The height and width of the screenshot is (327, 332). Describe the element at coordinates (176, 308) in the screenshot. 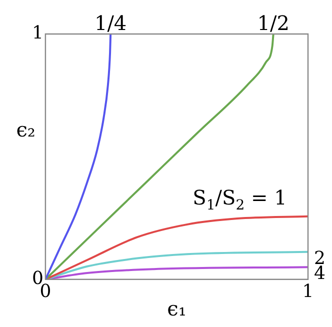

I see `x-axis-title: ϵ₁` at that location.